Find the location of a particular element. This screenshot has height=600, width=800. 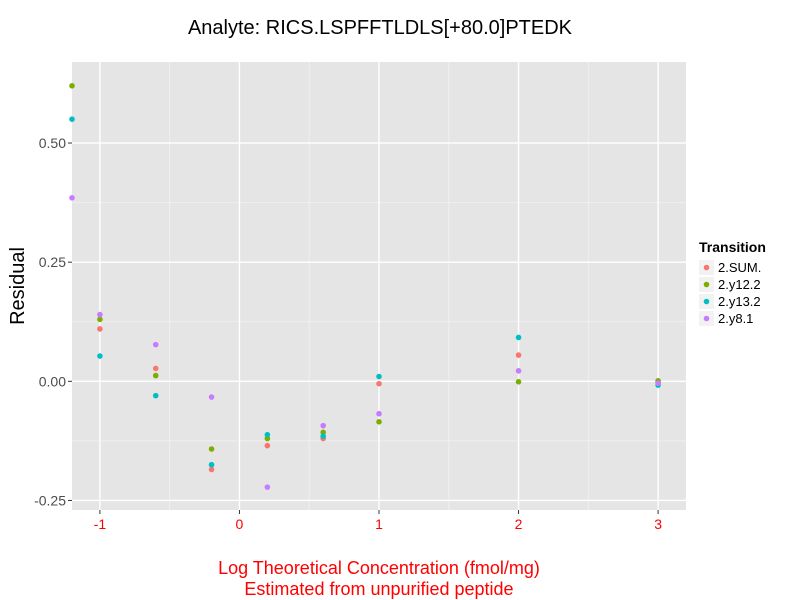

y-tick-label: 0.00 is located at coordinates (52, 381).